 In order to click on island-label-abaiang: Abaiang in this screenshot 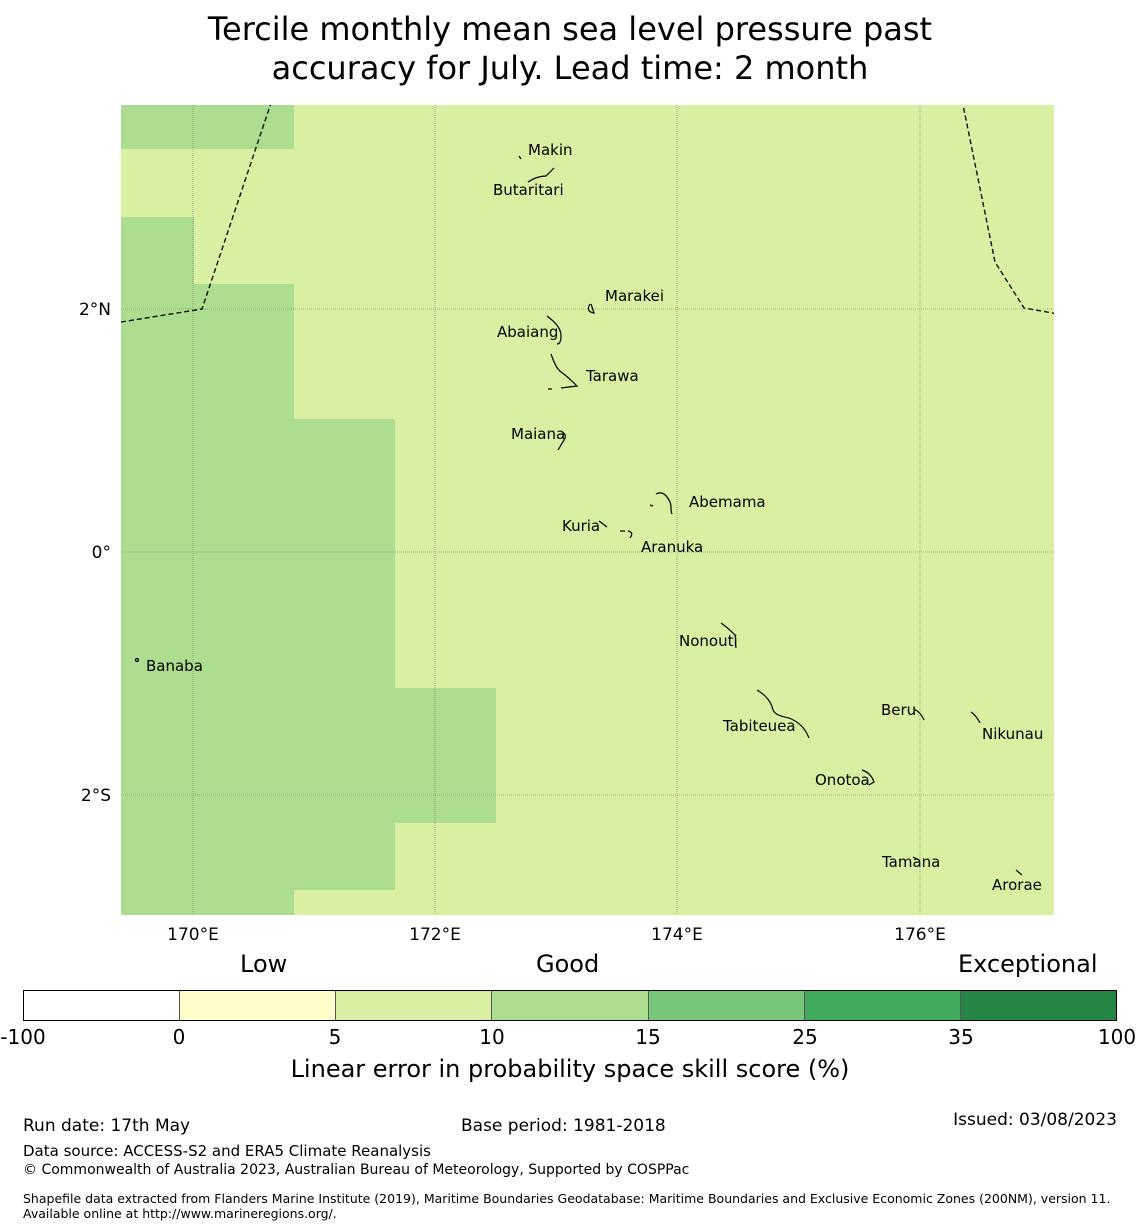, I will do `click(527, 332)`.